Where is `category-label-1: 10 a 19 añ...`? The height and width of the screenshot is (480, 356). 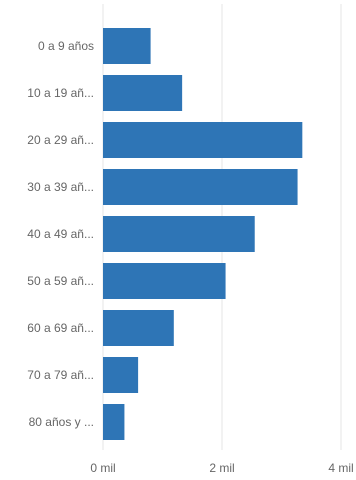
category-label-1: 10 a 19 añ... is located at coordinates (60, 93).